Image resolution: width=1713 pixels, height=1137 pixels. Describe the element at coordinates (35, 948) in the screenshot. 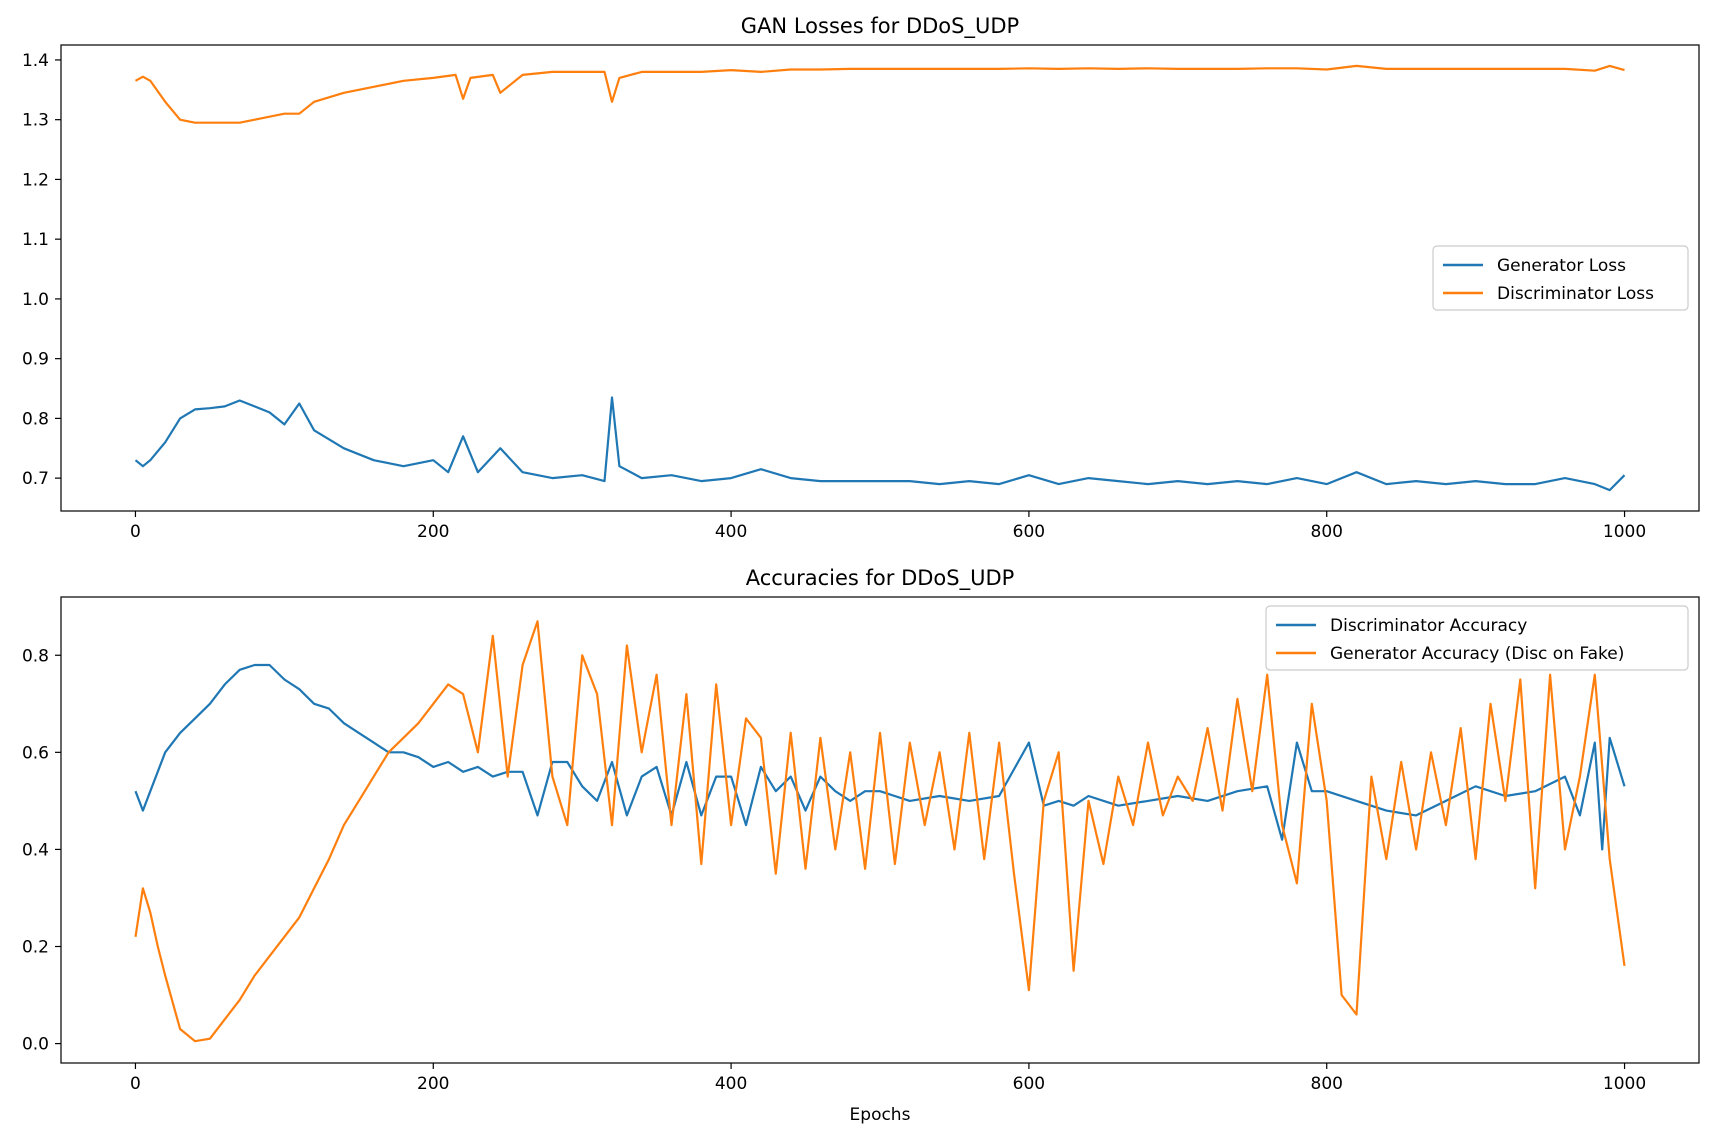

I see `y-tick-label: 0.2` at that location.